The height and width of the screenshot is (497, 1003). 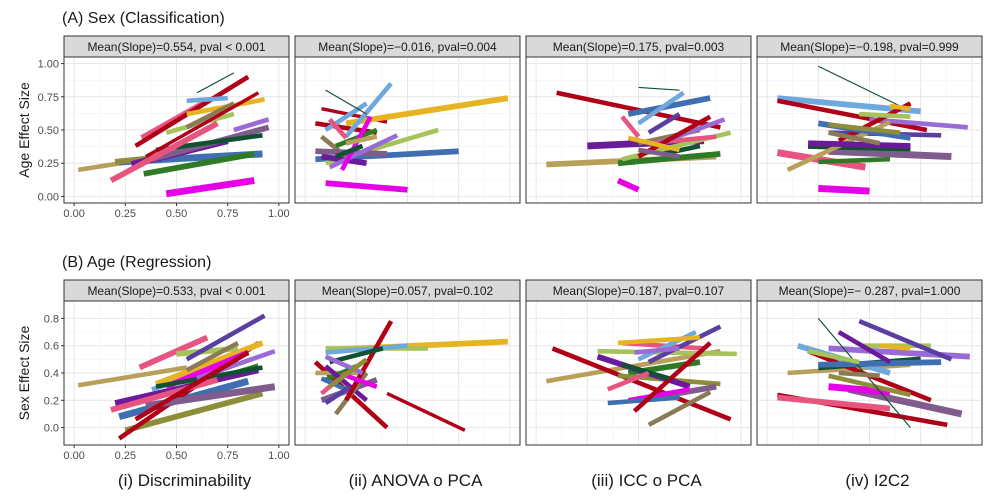 I want to click on row-b-y-axis-title: Sex Effect Size, so click(x=24, y=372).